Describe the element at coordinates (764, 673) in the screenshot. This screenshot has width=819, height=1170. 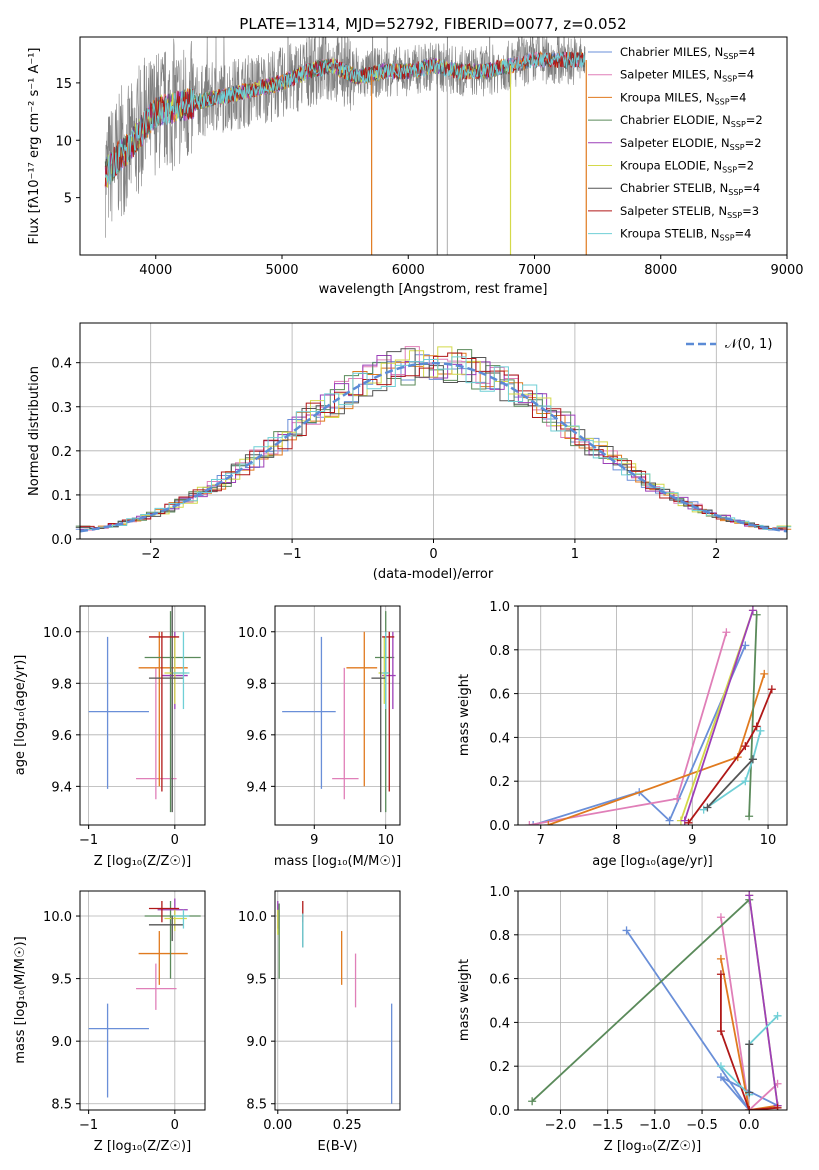
I see `weight-marker-kroupa_miles` at that location.